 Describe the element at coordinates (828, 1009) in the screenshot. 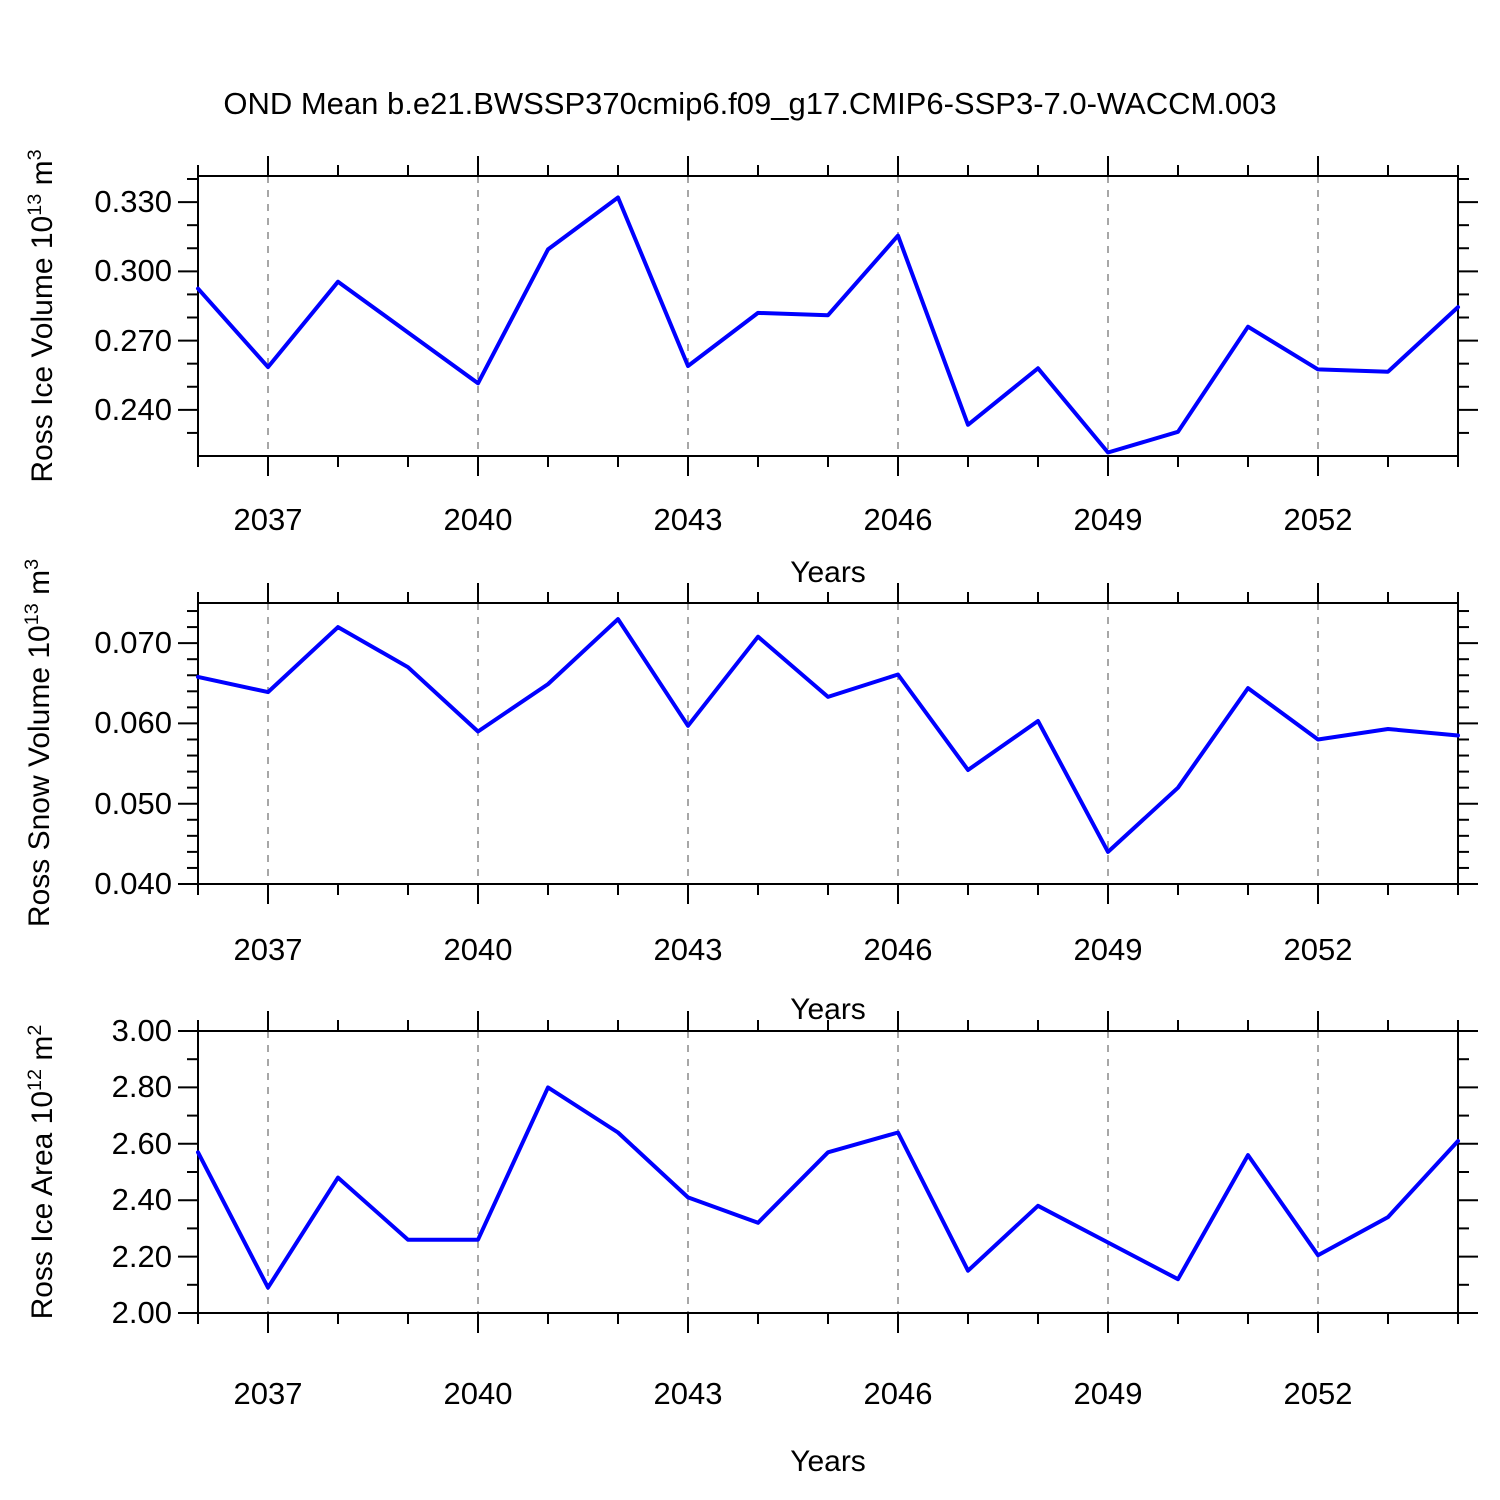

I see `x-axis-title-panel2: Years` at that location.